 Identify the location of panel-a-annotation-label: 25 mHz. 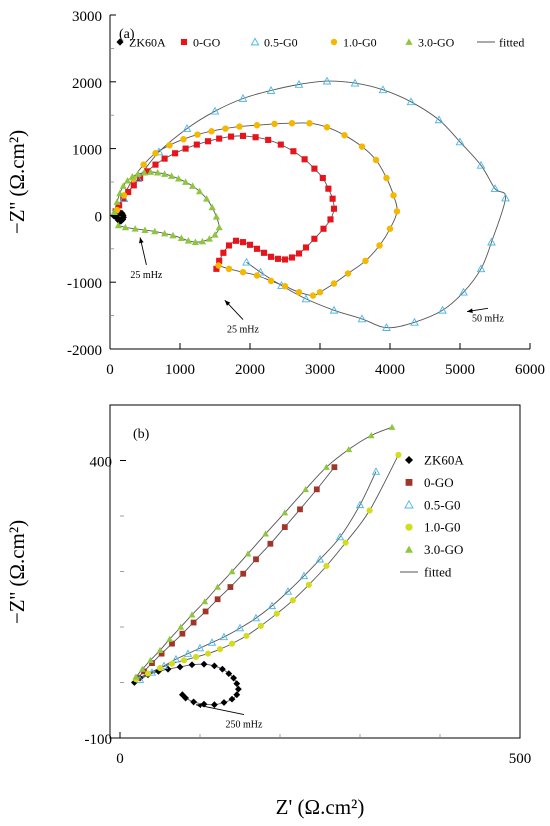
(146, 275).